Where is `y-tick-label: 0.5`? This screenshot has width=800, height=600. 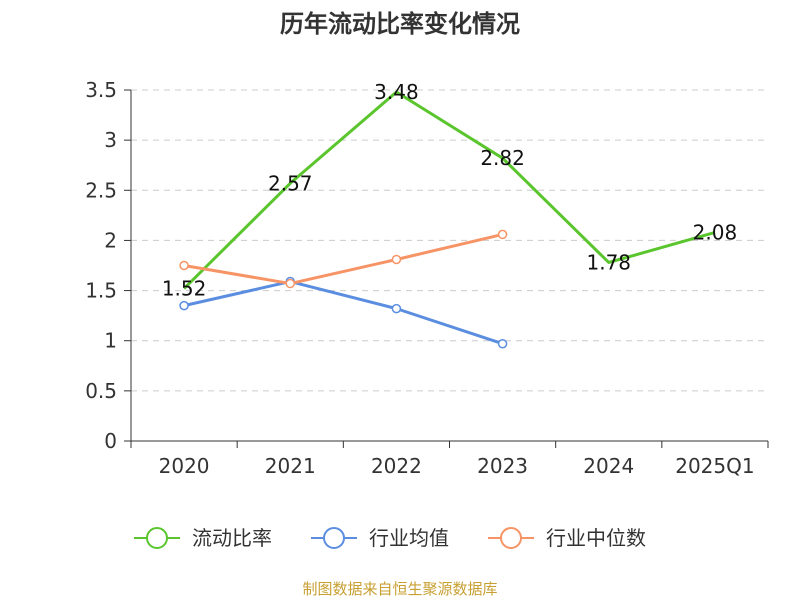
y-tick-label: 0.5 is located at coordinates (101, 391).